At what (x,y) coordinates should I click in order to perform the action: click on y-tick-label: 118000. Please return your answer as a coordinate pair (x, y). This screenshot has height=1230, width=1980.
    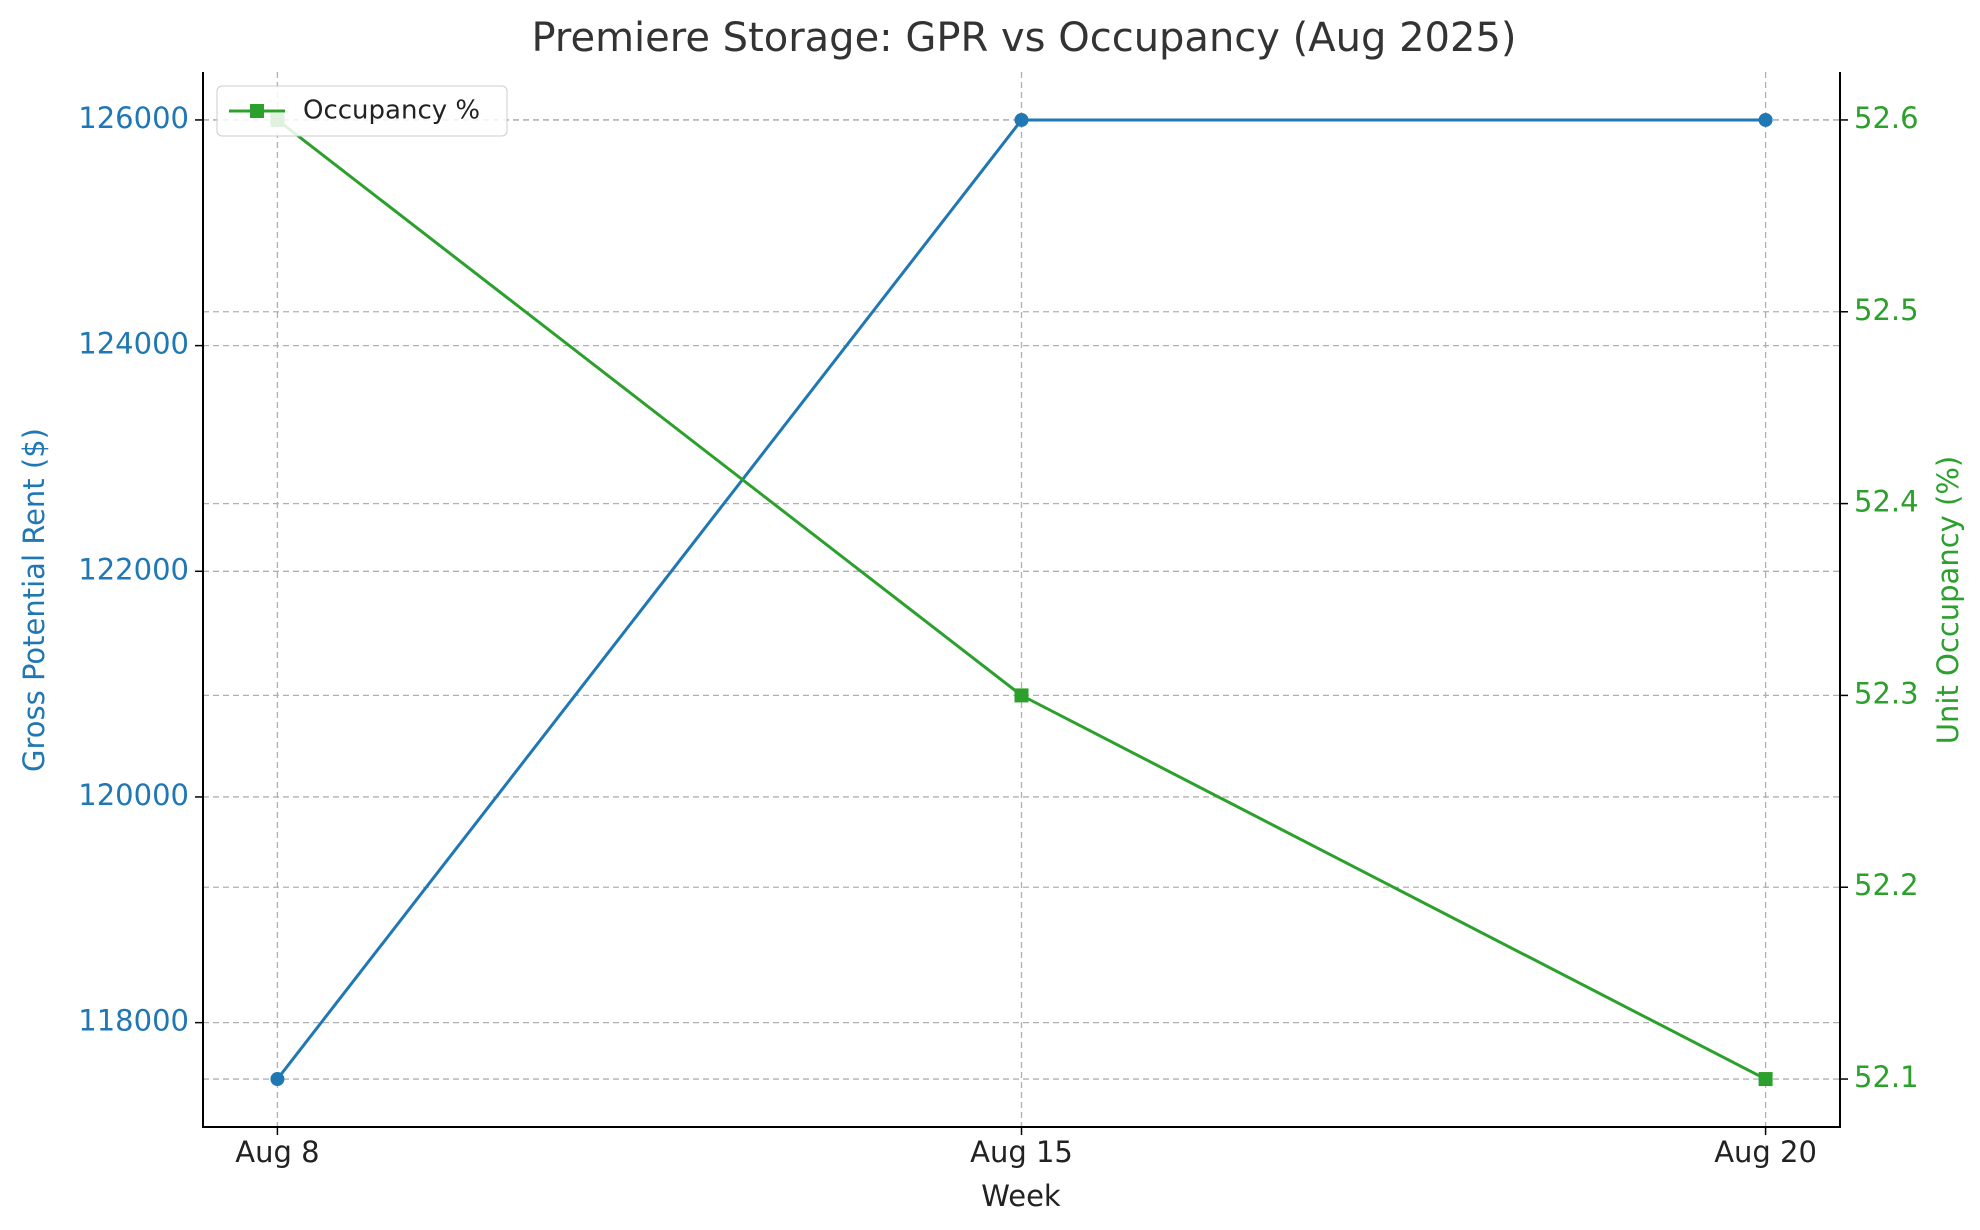
    Looking at the image, I should click on (133, 1021).